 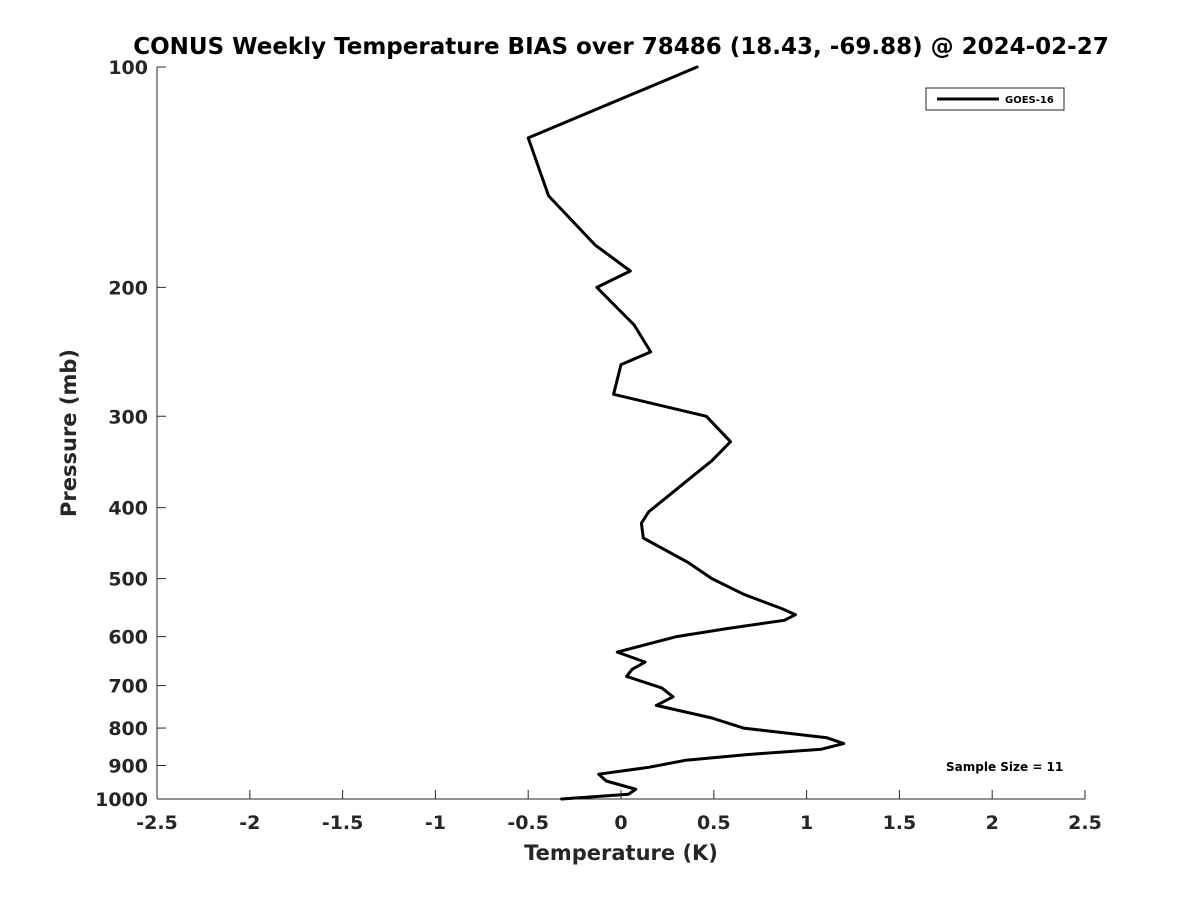 I want to click on x-tick-label: 1, so click(x=806, y=823).